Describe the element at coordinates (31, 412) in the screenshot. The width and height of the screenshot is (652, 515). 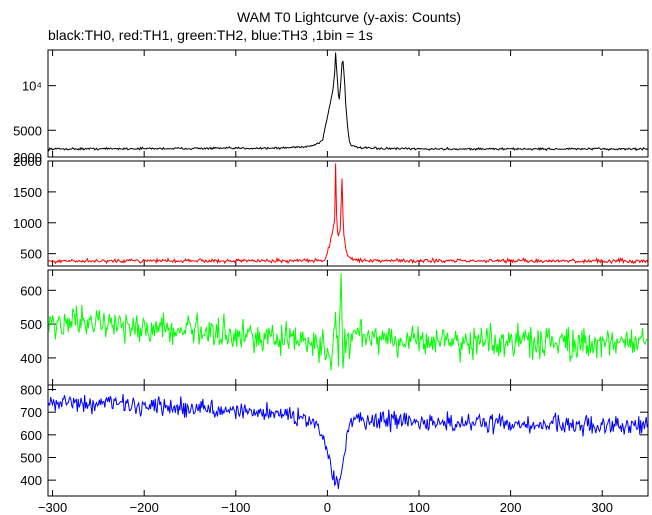
I see `y-tick-label: 700` at that location.